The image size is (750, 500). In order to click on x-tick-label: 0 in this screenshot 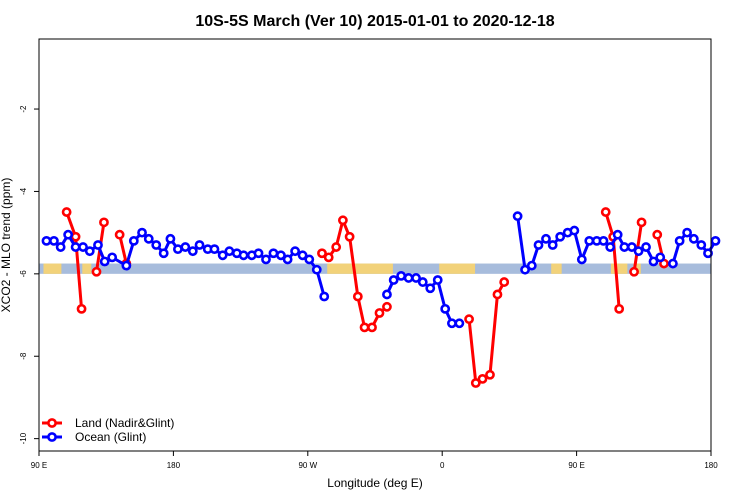, I will do `click(442, 465)`.